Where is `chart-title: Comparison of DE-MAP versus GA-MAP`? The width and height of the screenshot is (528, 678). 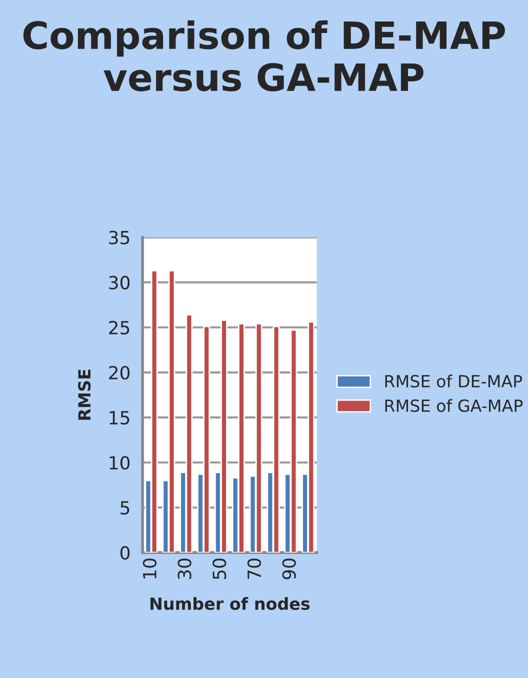
chart-title: Comparison of DE-MAP versus GA-MAP is located at coordinates (264, 56).